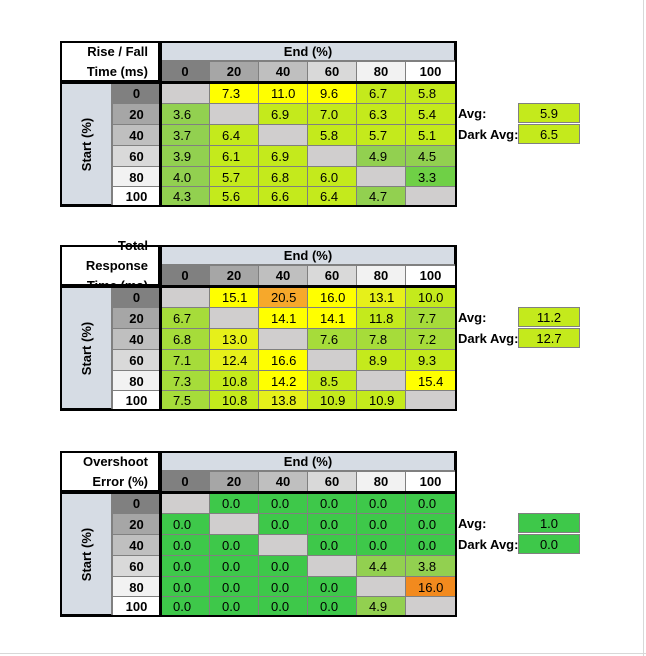 The height and width of the screenshot is (656, 646). Describe the element at coordinates (283, 275) in the screenshot. I see `column-header: 40` at that location.